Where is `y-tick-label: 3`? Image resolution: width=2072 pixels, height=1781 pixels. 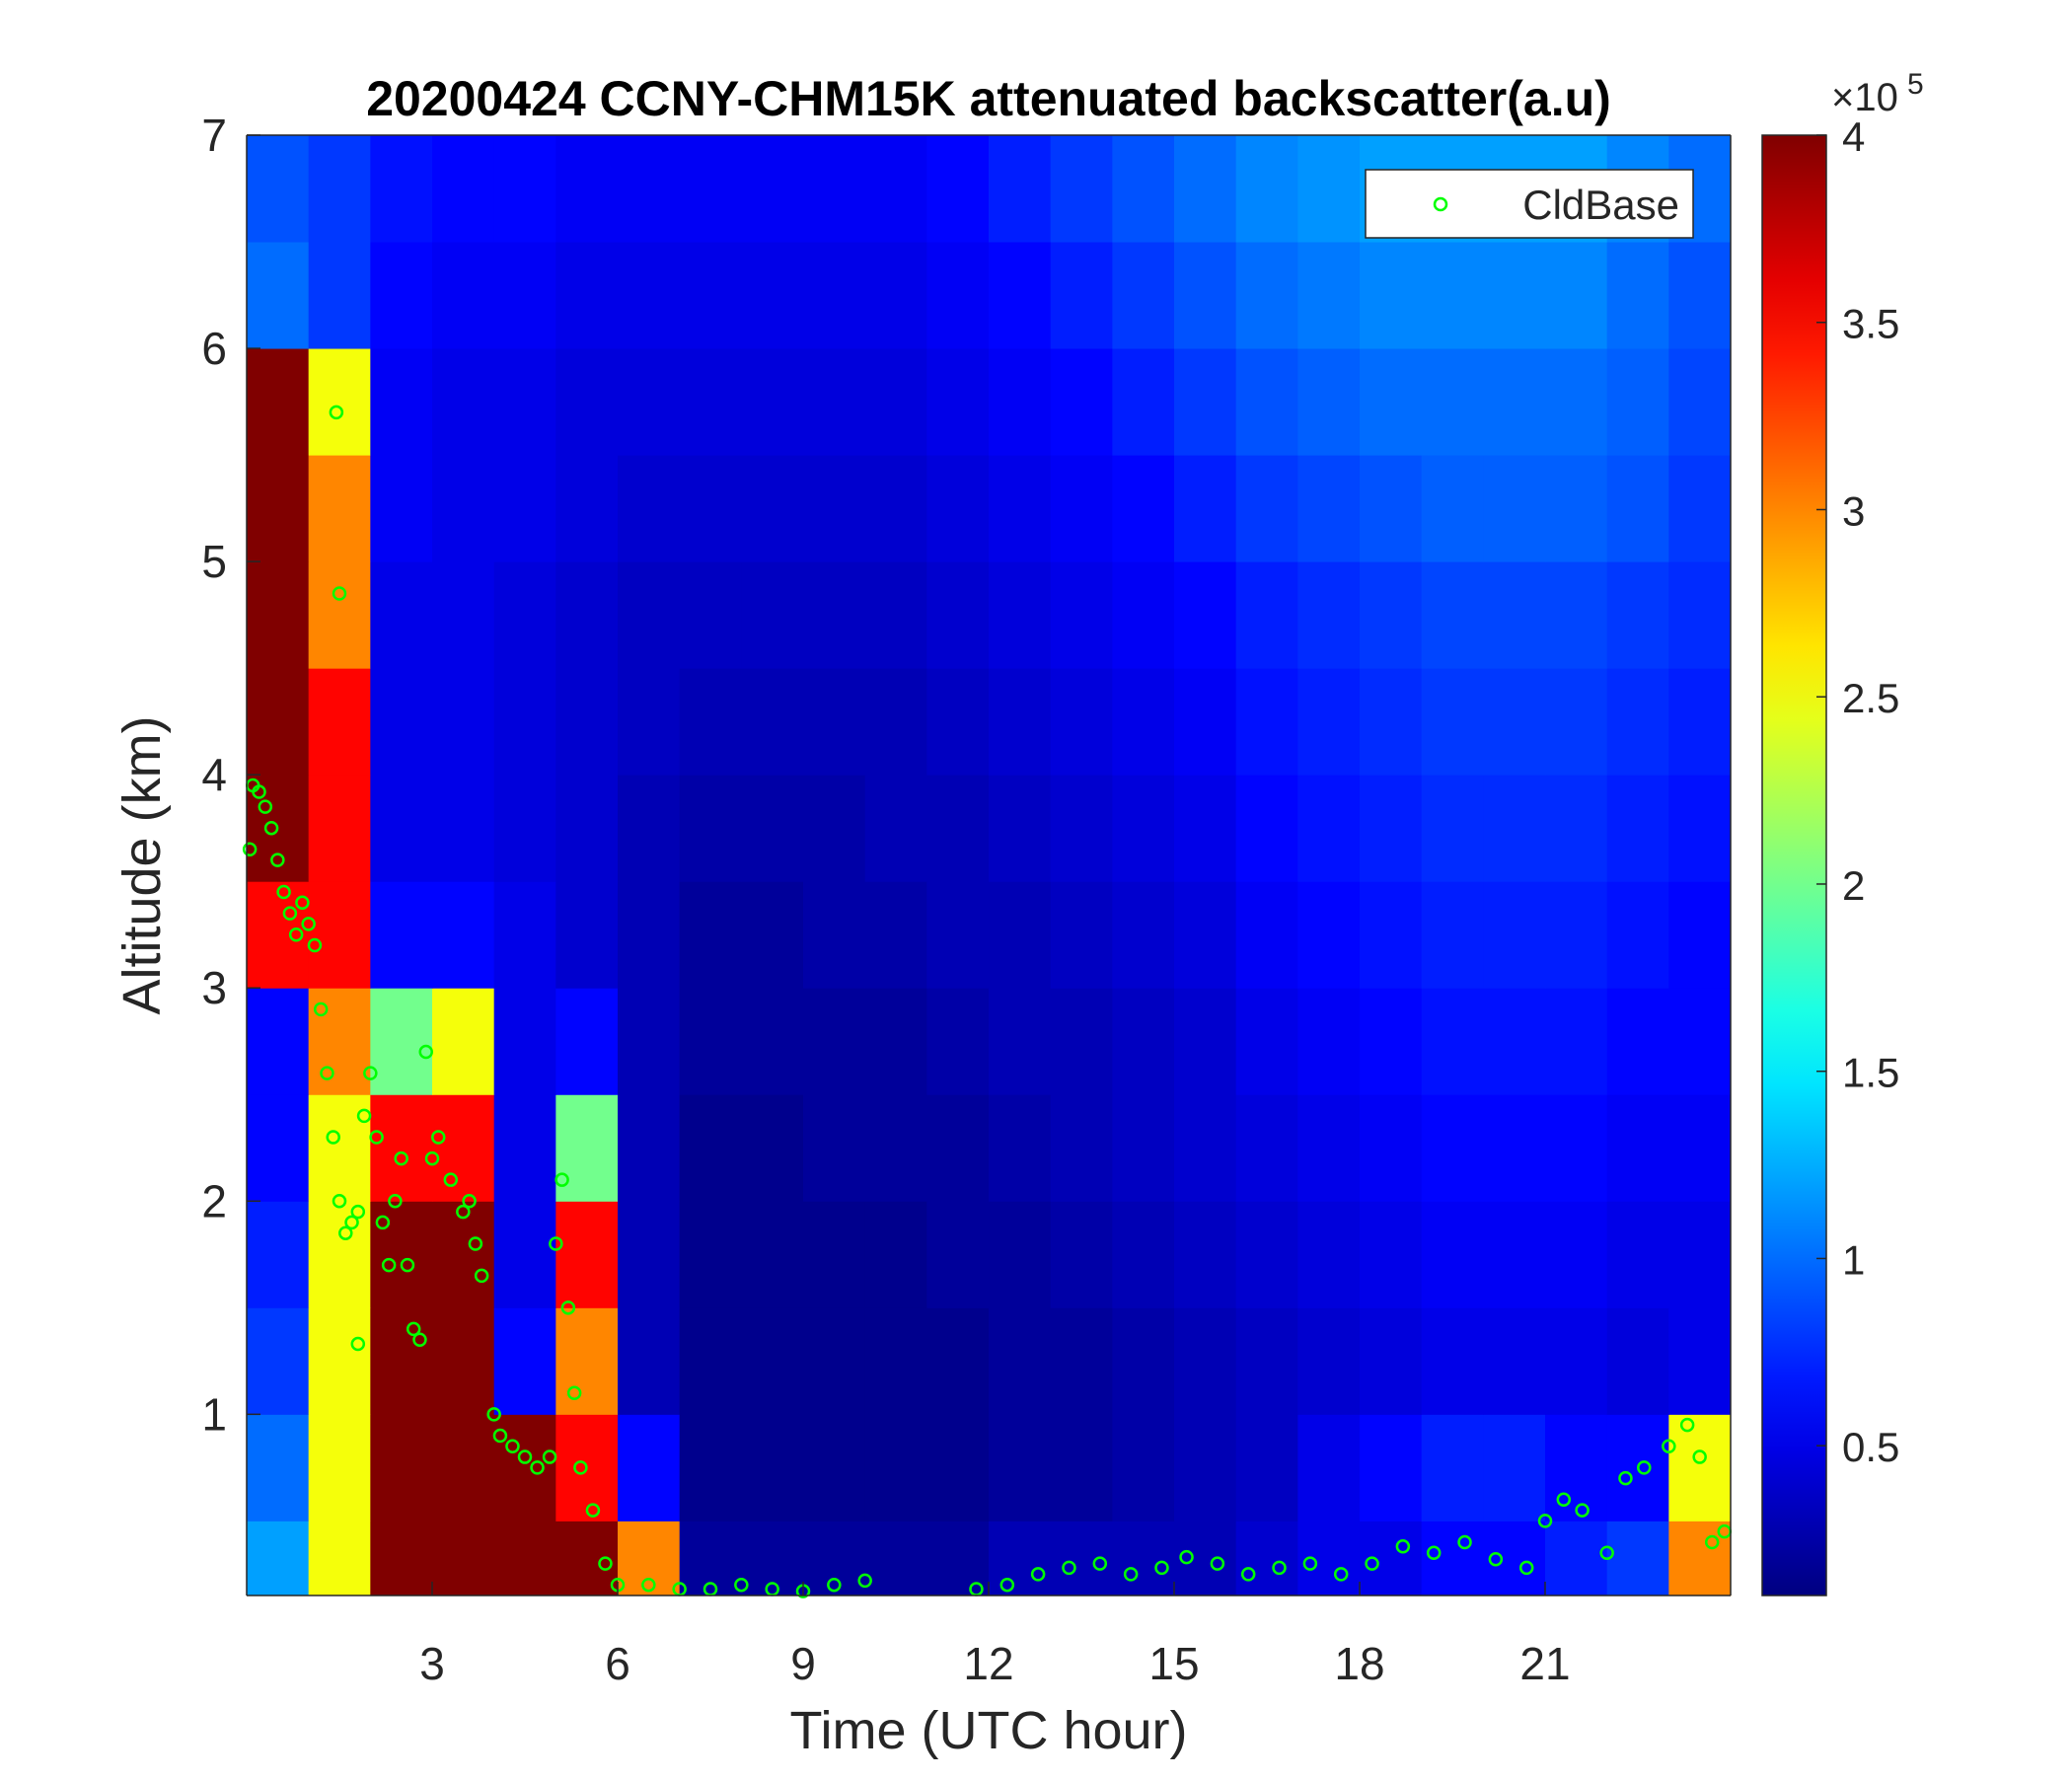
y-tick-label: 3 is located at coordinates (214, 988).